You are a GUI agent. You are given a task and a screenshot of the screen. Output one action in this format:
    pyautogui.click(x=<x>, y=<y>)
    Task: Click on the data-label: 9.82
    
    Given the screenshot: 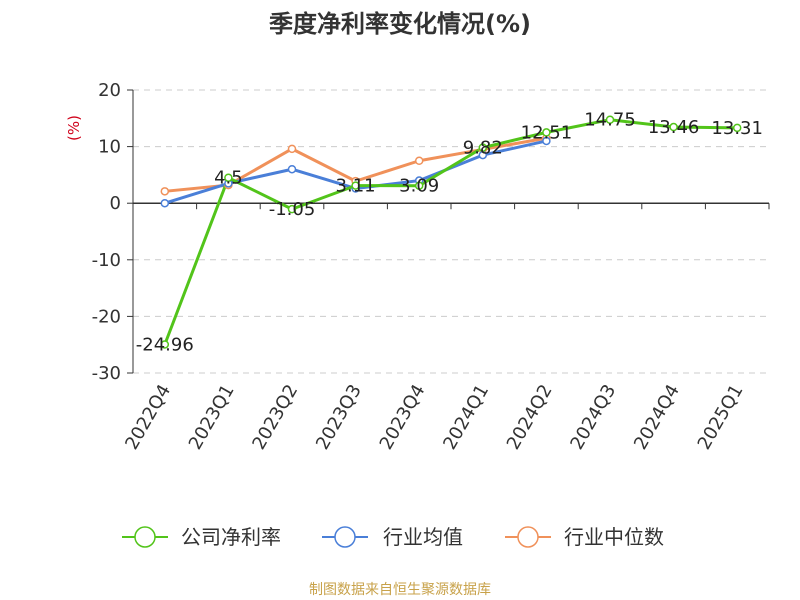 What is the action you would take?
    pyautogui.click(x=483, y=148)
    